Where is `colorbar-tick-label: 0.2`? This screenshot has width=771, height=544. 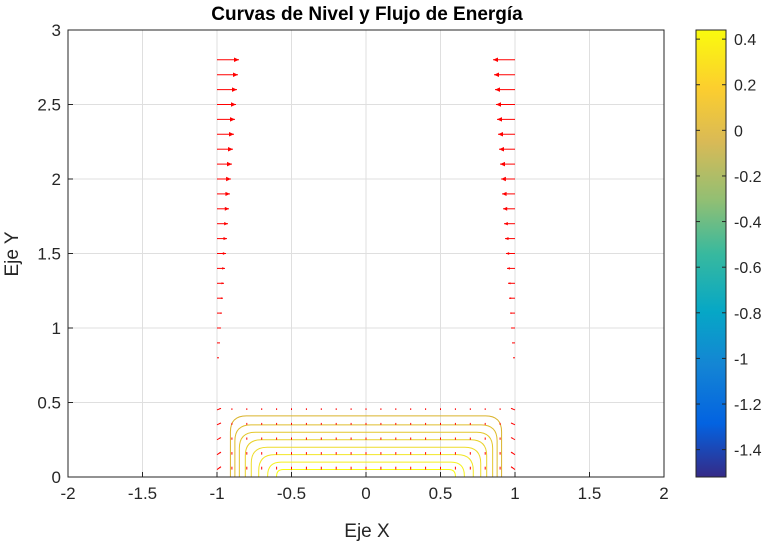
colorbar-tick-label: 0.2 is located at coordinates (745, 86).